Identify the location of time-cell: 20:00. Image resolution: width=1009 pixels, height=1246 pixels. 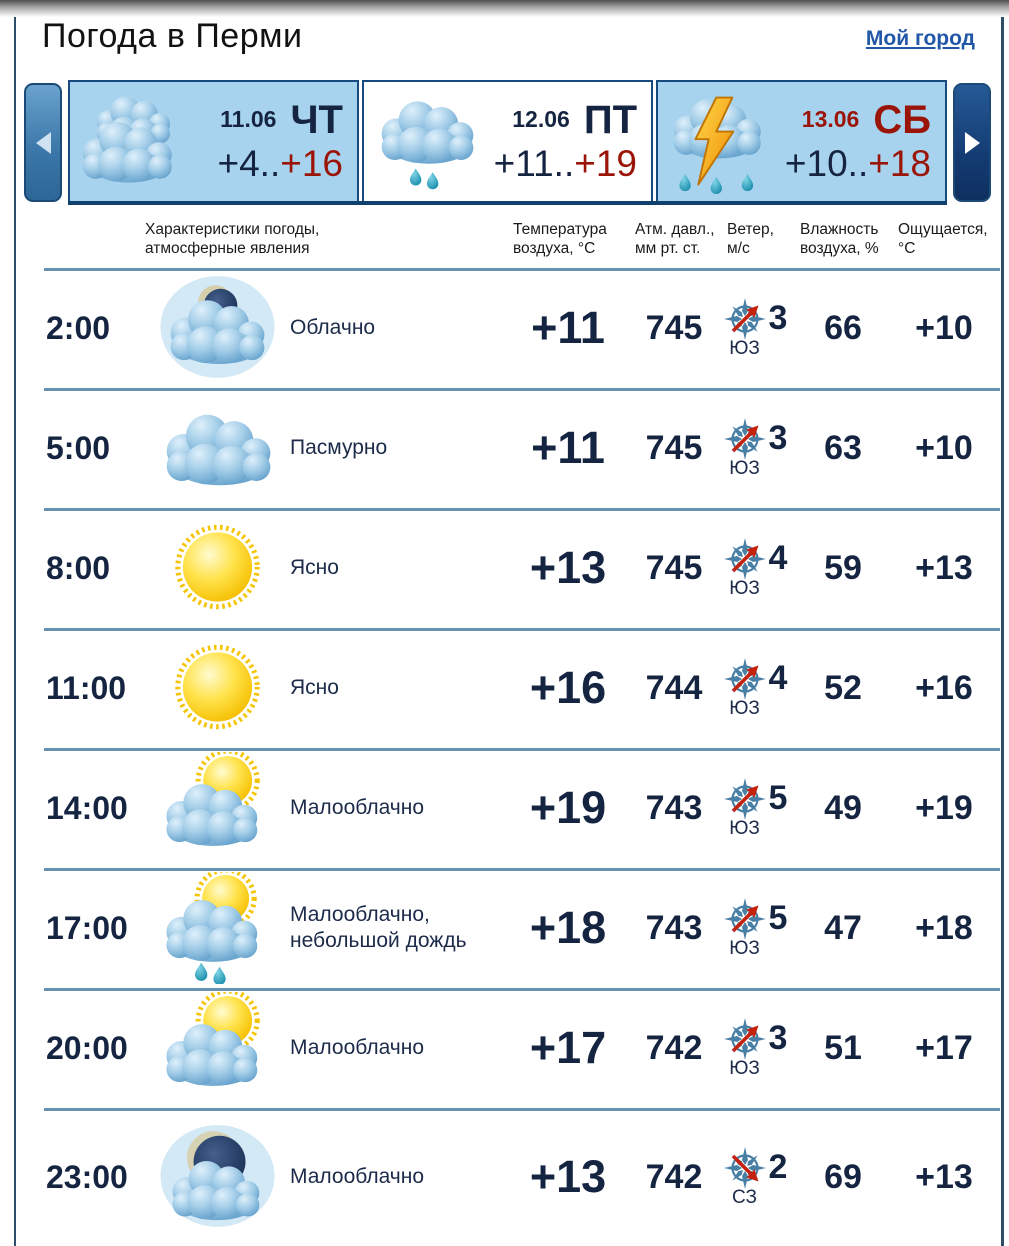
(87, 1047).